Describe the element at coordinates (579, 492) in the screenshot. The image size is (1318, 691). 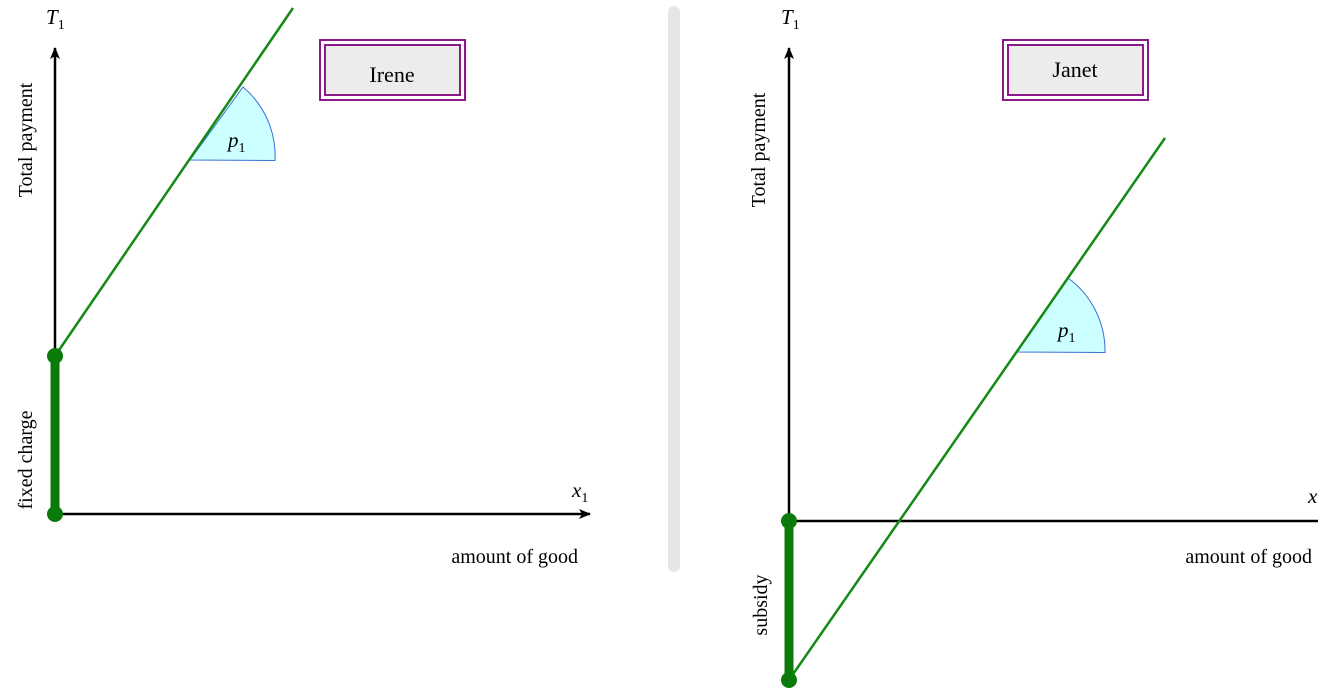
I see `x-symbol: x1` at that location.